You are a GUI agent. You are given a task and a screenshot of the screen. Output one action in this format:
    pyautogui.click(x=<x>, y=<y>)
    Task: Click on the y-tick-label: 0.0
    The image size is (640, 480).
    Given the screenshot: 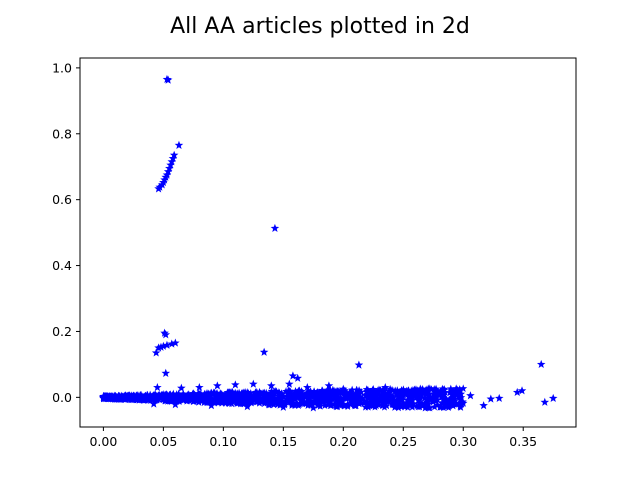 What is the action you would take?
    pyautogui.click(x=62, y=397)
    